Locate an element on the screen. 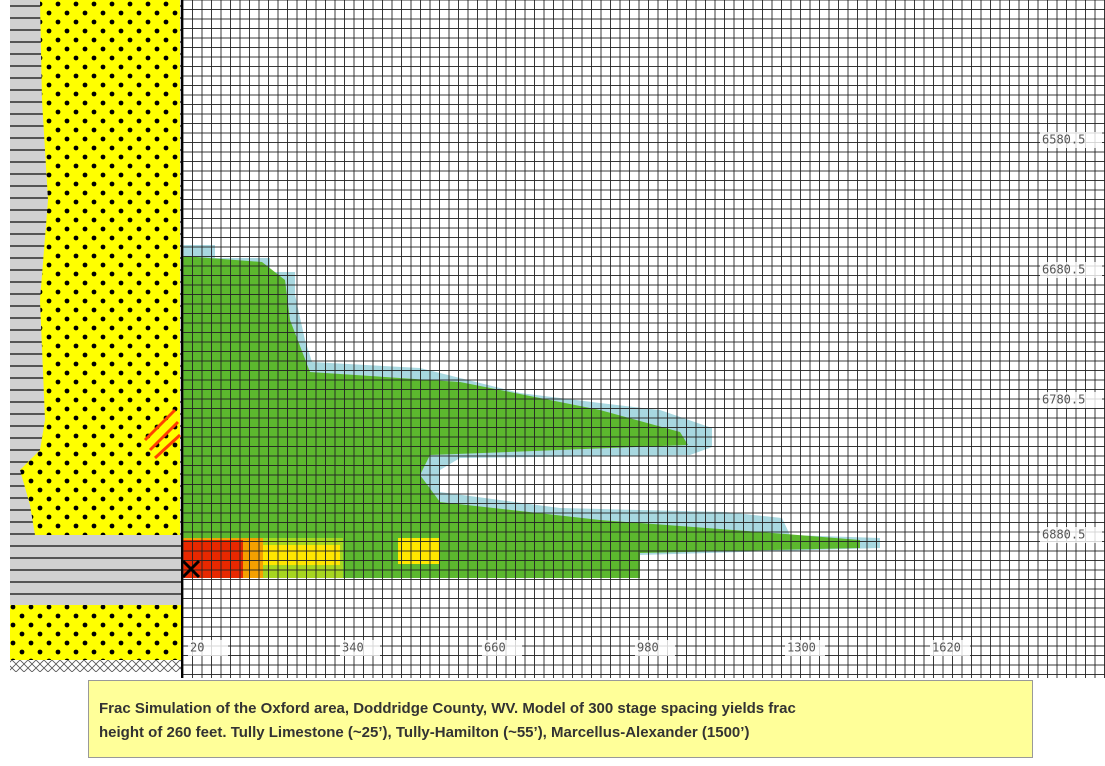  distance-label: 1620 is located at coordinates (946, 648).